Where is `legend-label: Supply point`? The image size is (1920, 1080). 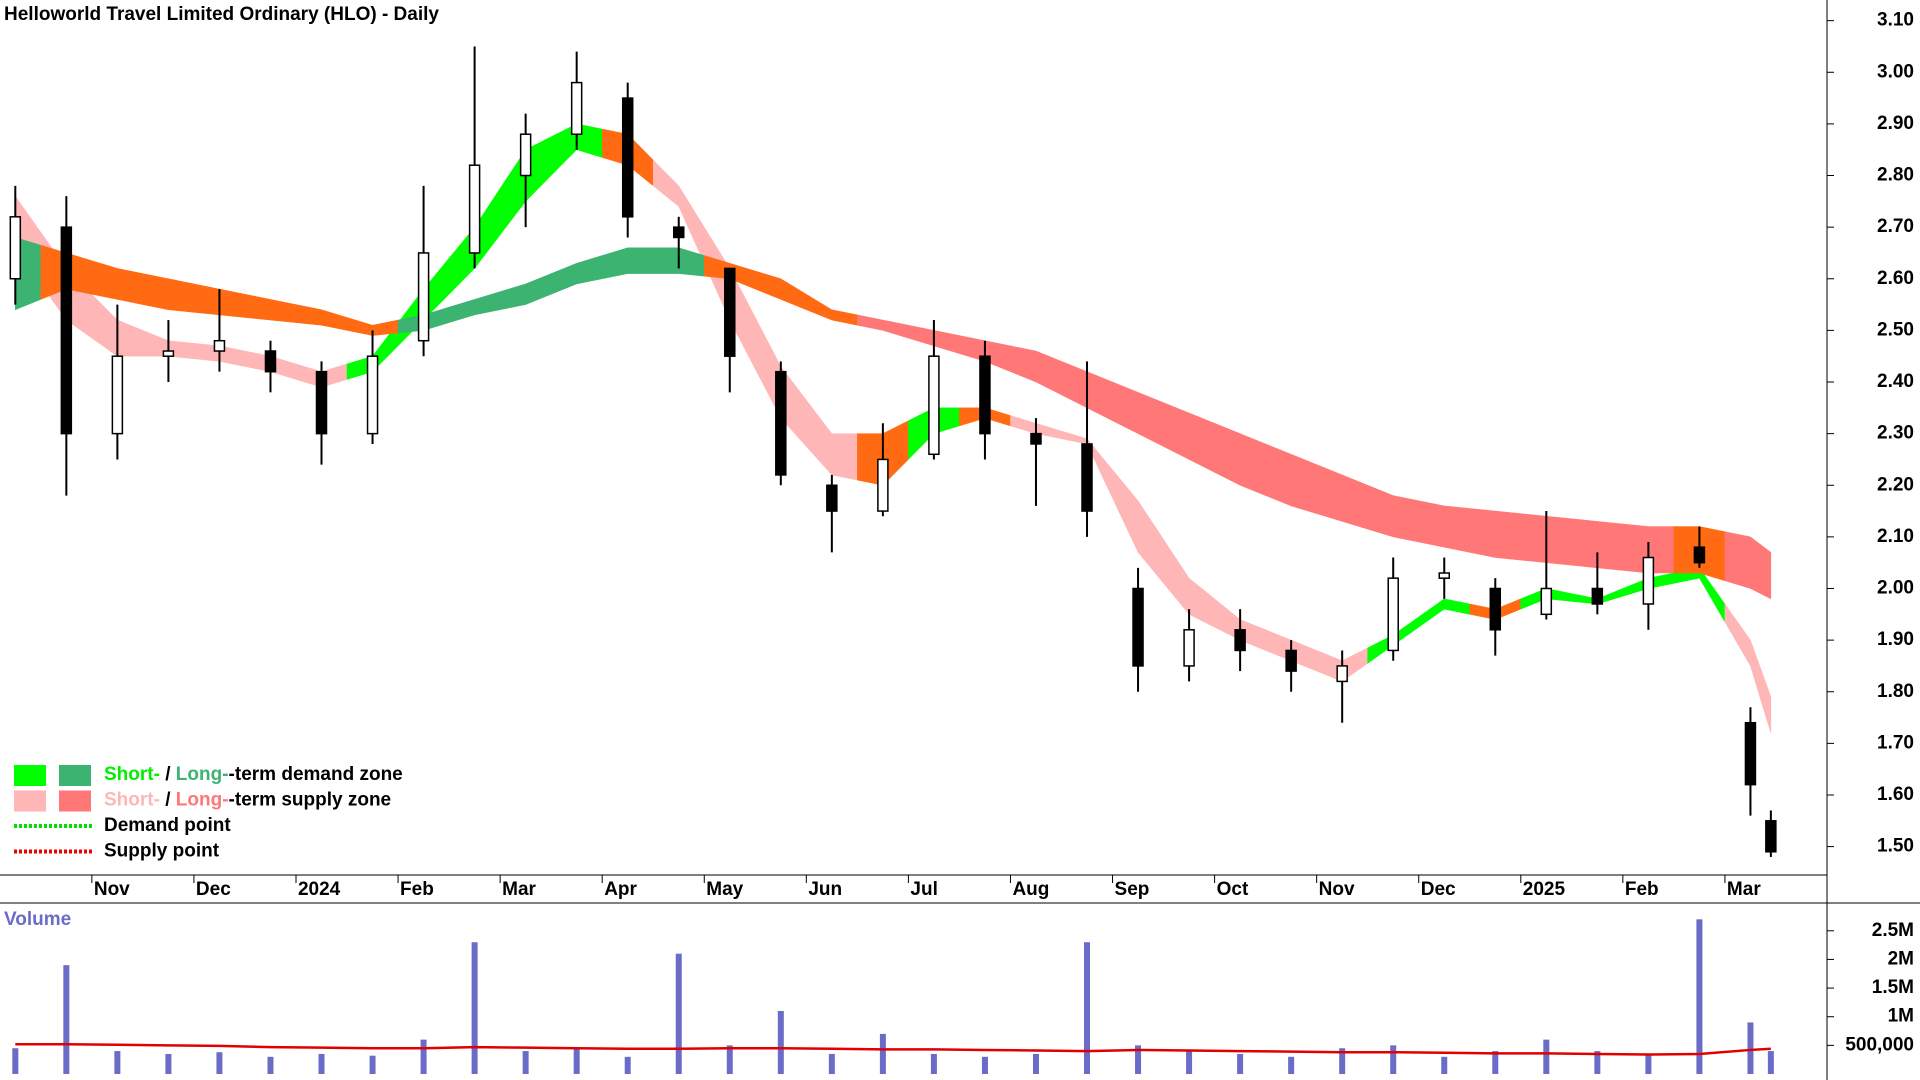 legend-label: Supply point is located at coordinates (162, 851).